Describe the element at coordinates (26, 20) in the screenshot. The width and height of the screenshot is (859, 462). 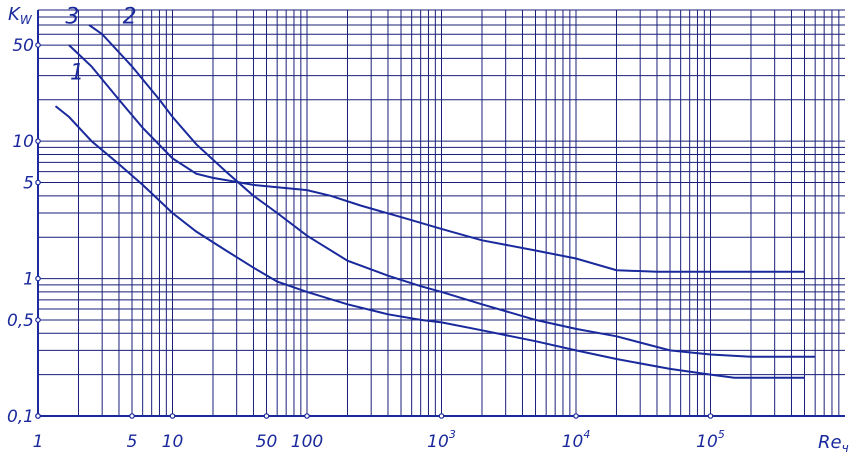
I see `y-axis-label-sub: W` at that location.